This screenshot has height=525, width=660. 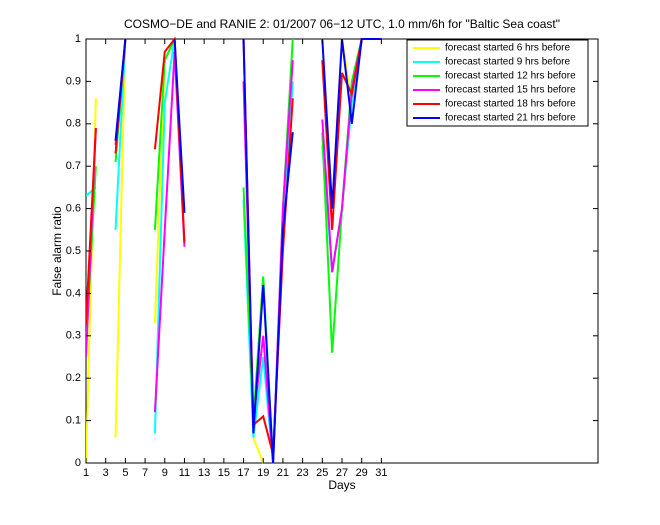 I want to click on x-tick-label: 3, so click(x=106, y=473).